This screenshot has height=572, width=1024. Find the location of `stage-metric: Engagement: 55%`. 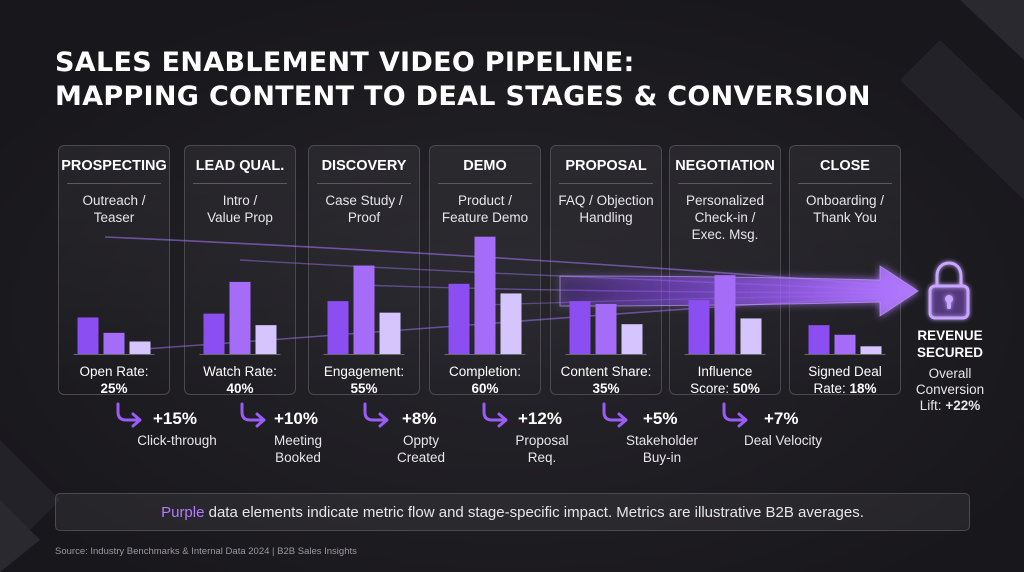

stage-metric: Engagement: 55% is located at coordinates (364, 380).